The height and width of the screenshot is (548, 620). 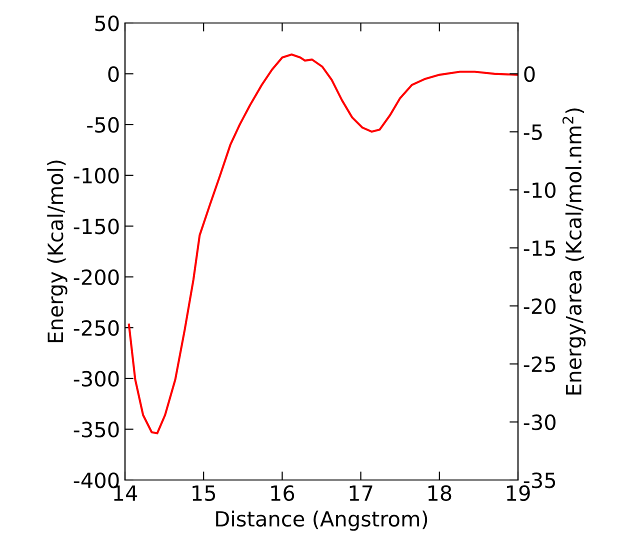 I want to click on x-tick-label: 18, so click(x=440, y=493).